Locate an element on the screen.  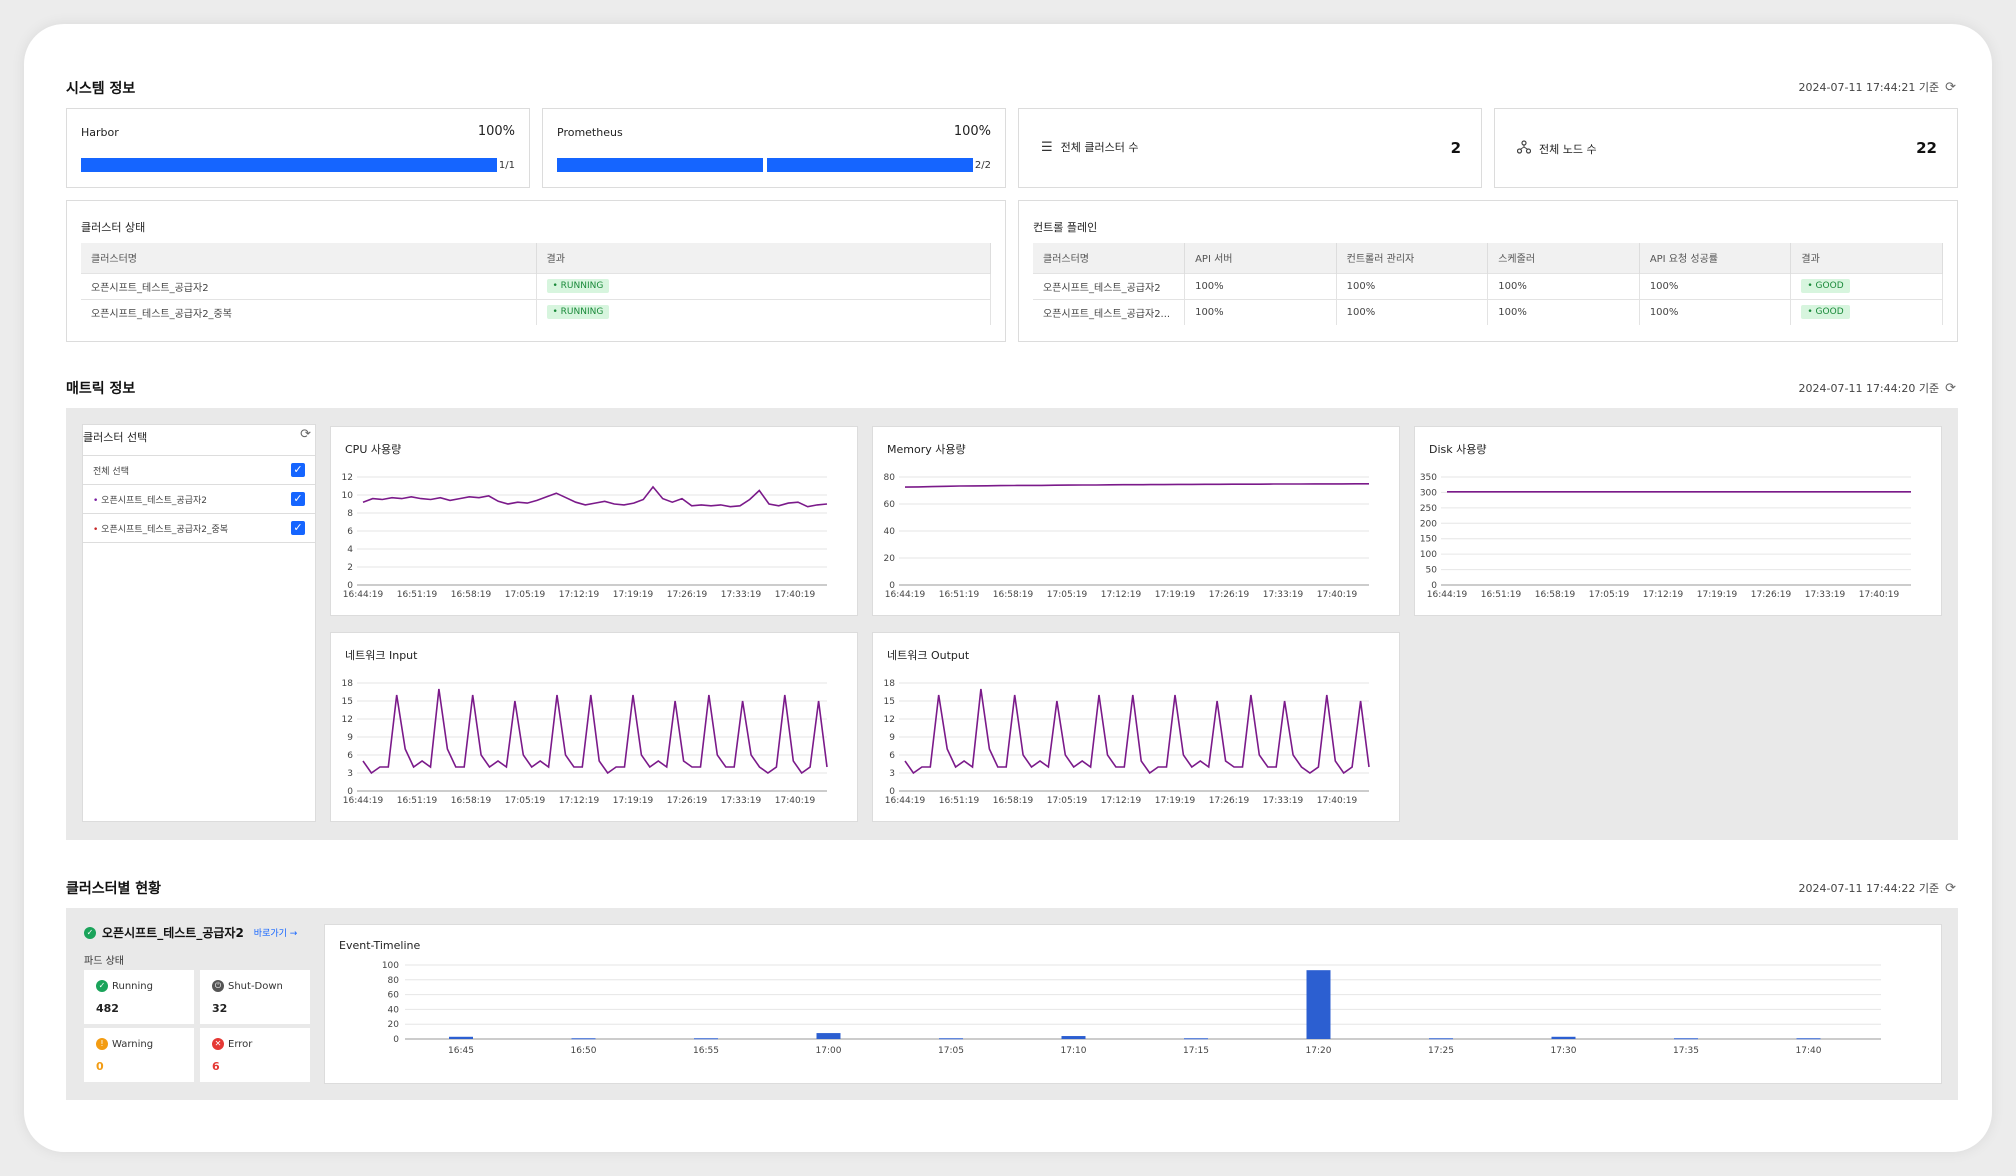
prometheus-fraction: 2/2 is located at coordinates (982, 165).